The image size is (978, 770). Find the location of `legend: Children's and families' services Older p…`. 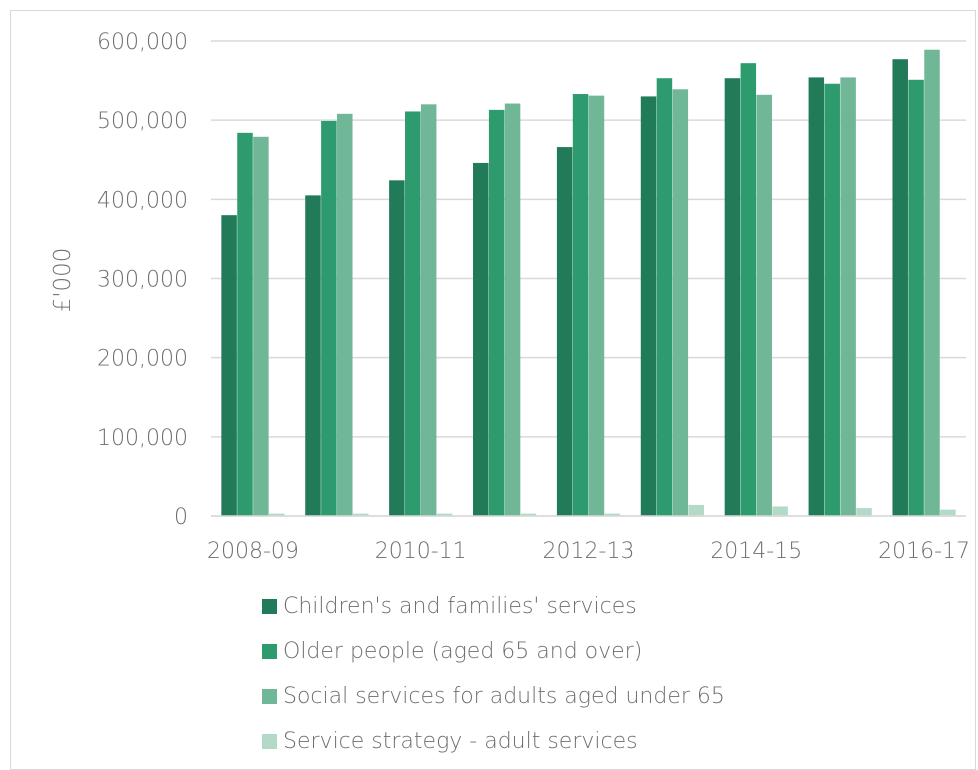

legend: Children's and families' services Older p… is located at coordinates (493, 674).